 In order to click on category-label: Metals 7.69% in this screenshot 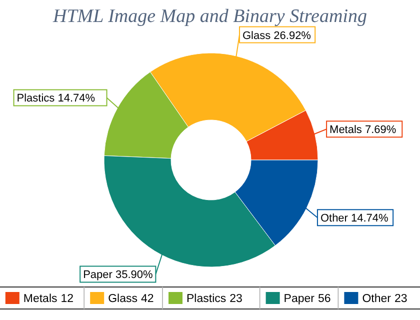, I will do `click(363, 130)`.